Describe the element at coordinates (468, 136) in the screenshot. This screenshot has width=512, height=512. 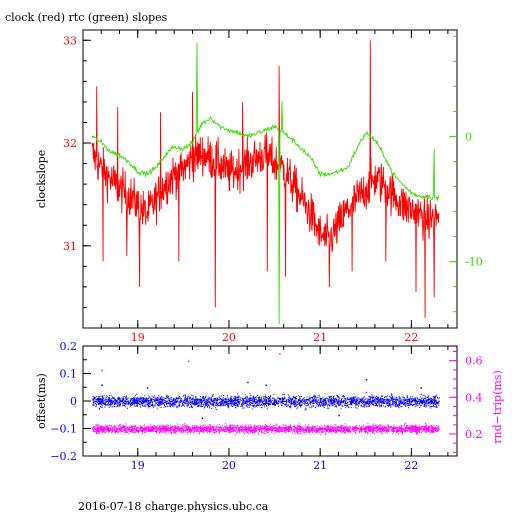
I see `right-y-tick-label: 0` at that location.